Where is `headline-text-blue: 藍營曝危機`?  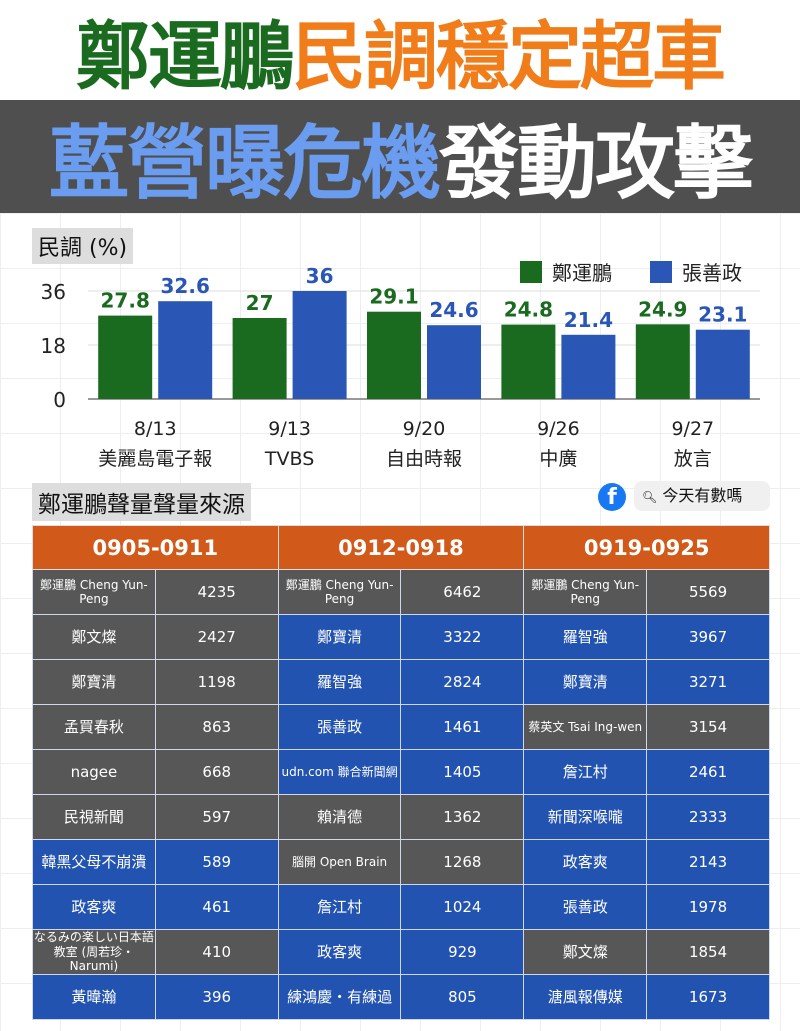 headline-text-blue: 藍營曝危機 is located at coordinates (245, 163).